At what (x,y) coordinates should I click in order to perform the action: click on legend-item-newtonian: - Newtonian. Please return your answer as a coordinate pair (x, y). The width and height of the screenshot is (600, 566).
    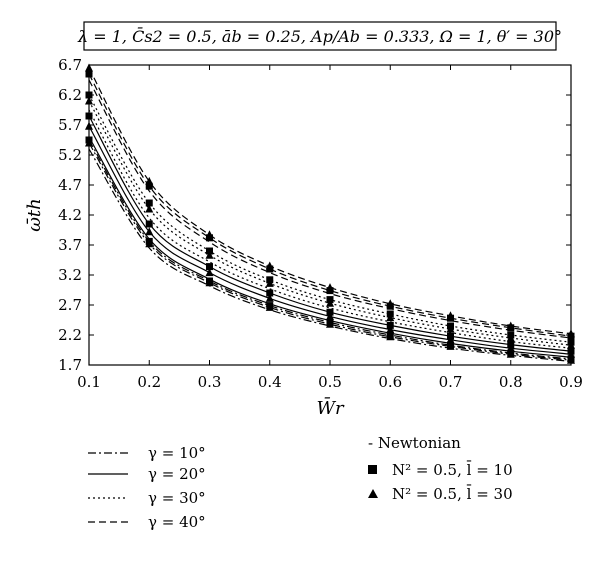
    Looking at the image, I should click on (414, 443).